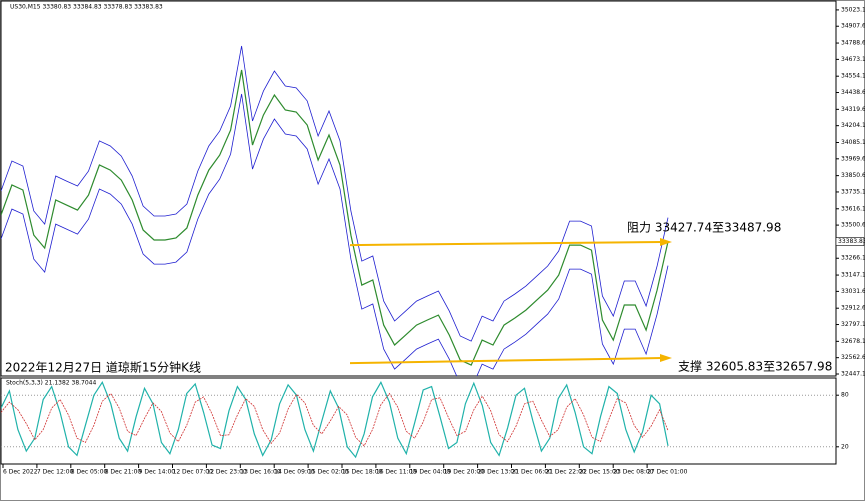  Describe the element at coordinates (294, 472) in the screenshot. I see `x-tick-label: 14 Dec 09:00` at that location.